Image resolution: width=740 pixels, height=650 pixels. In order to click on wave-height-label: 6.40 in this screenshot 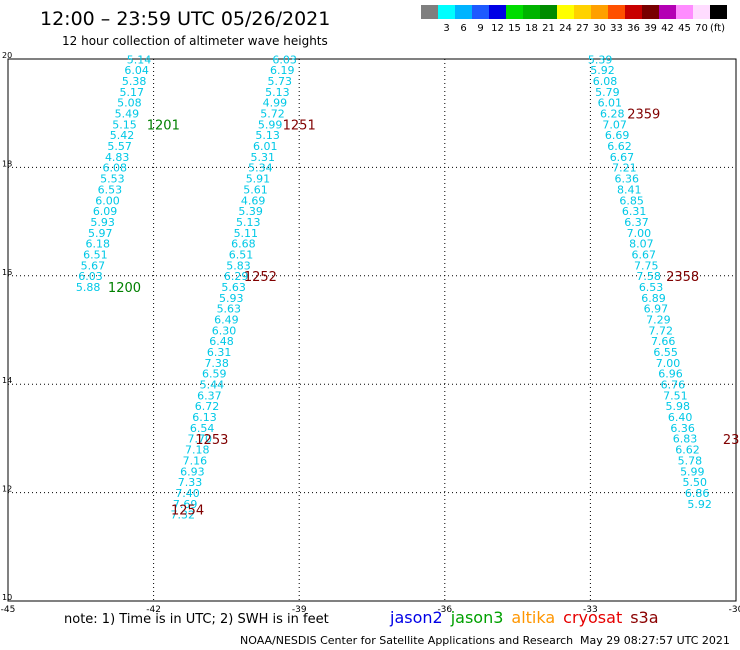, I will do `click(680, 417)`.